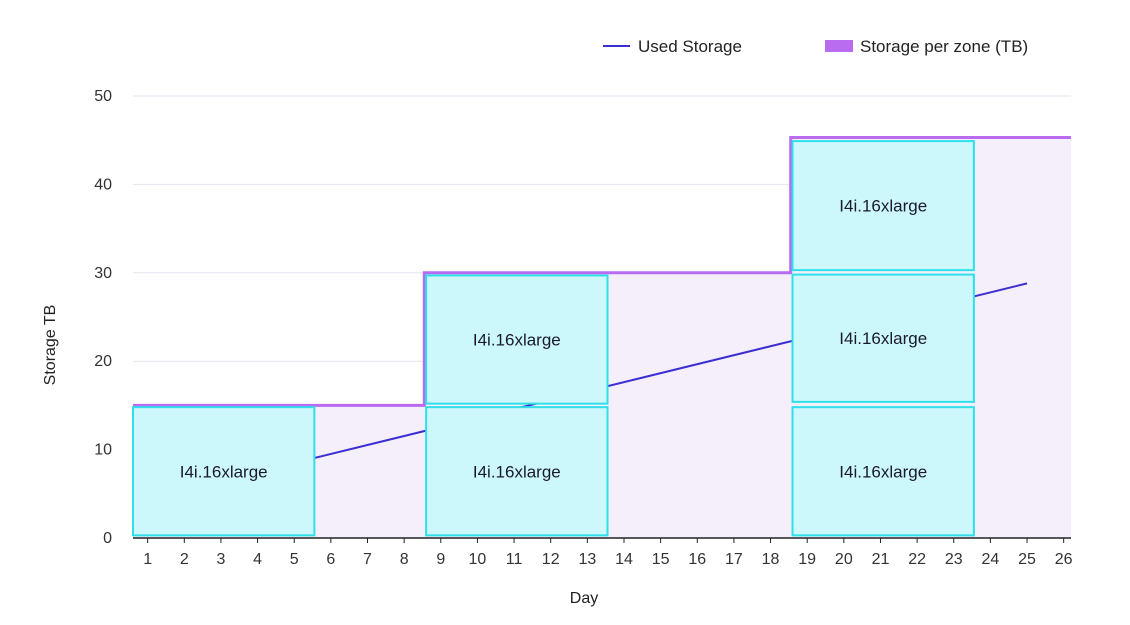 The image size is (1130, 625). I want to click on x-tick-label-24: 24, so click(990, 559).